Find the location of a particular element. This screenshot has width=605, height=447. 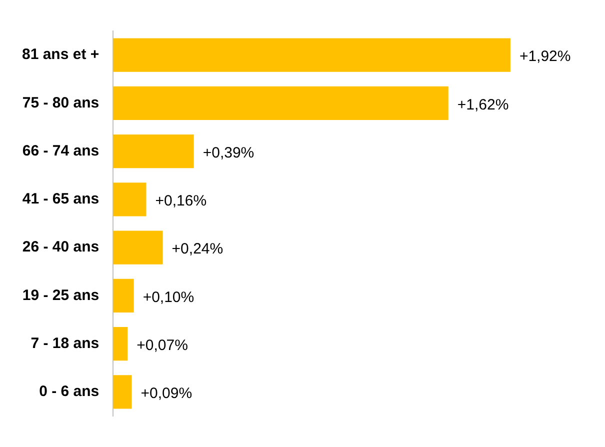

data-label: +0,24% is located at coordinates (198, 249).